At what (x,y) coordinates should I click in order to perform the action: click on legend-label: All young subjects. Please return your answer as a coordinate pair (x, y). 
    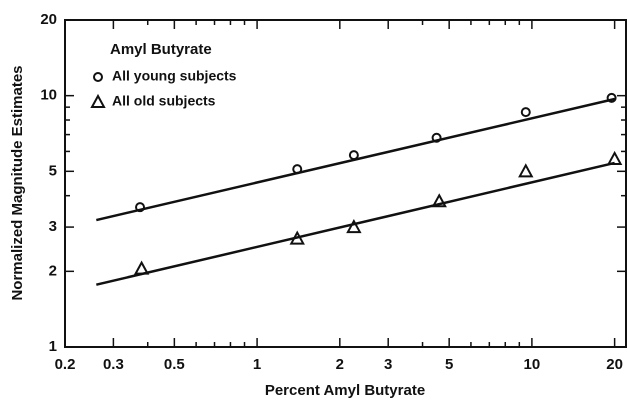
    Looking at the image, I should click on (174, 76).